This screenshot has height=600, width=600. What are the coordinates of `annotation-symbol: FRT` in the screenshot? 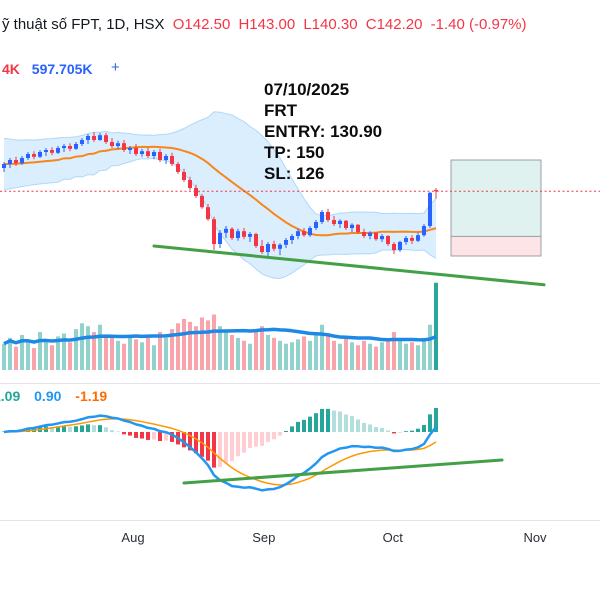 It's located at (281, 110).